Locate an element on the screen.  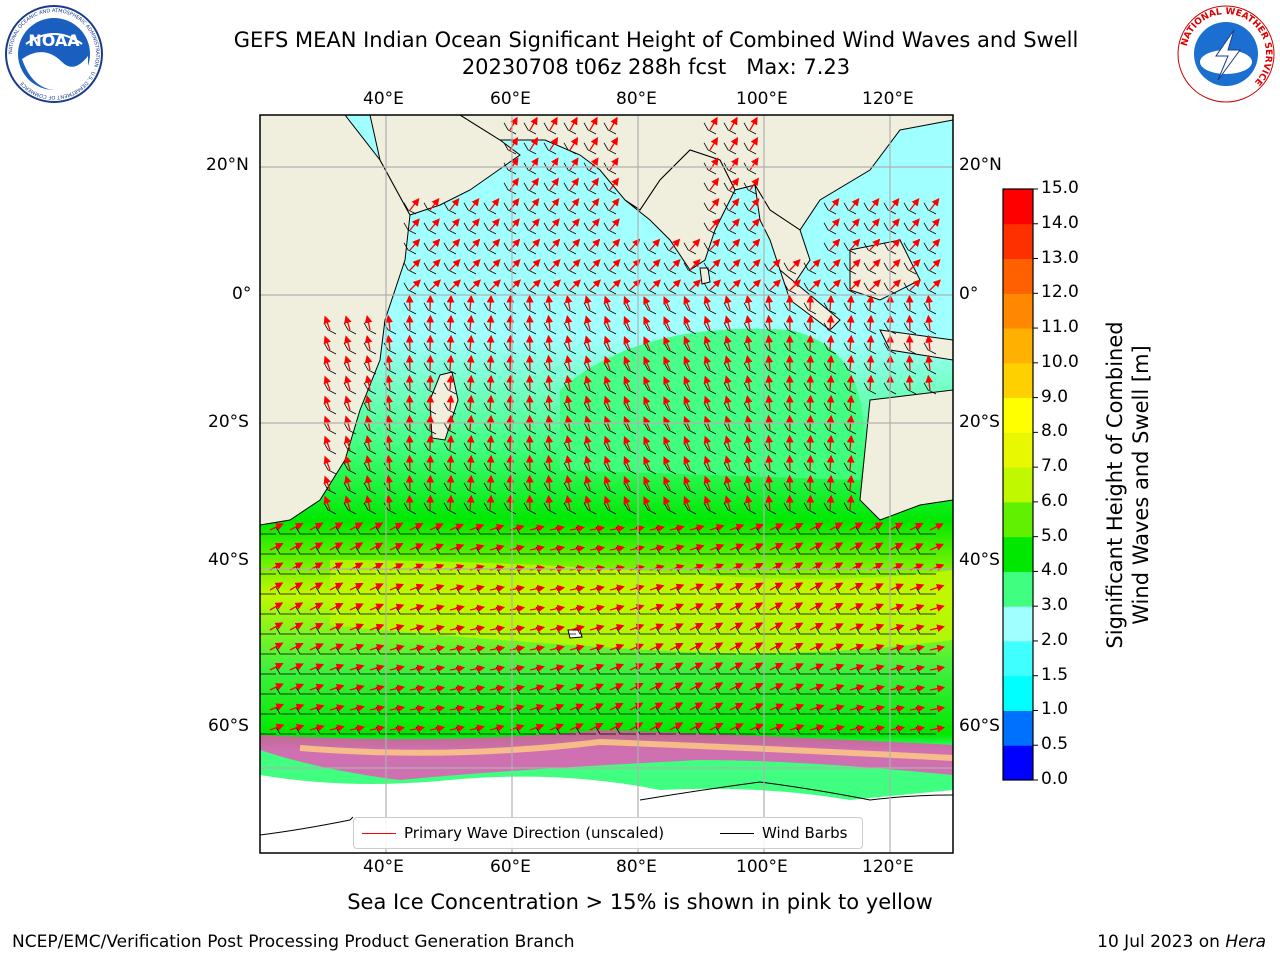
lon-label-bottom-120: 120°E is located at coordinates (888, 867).